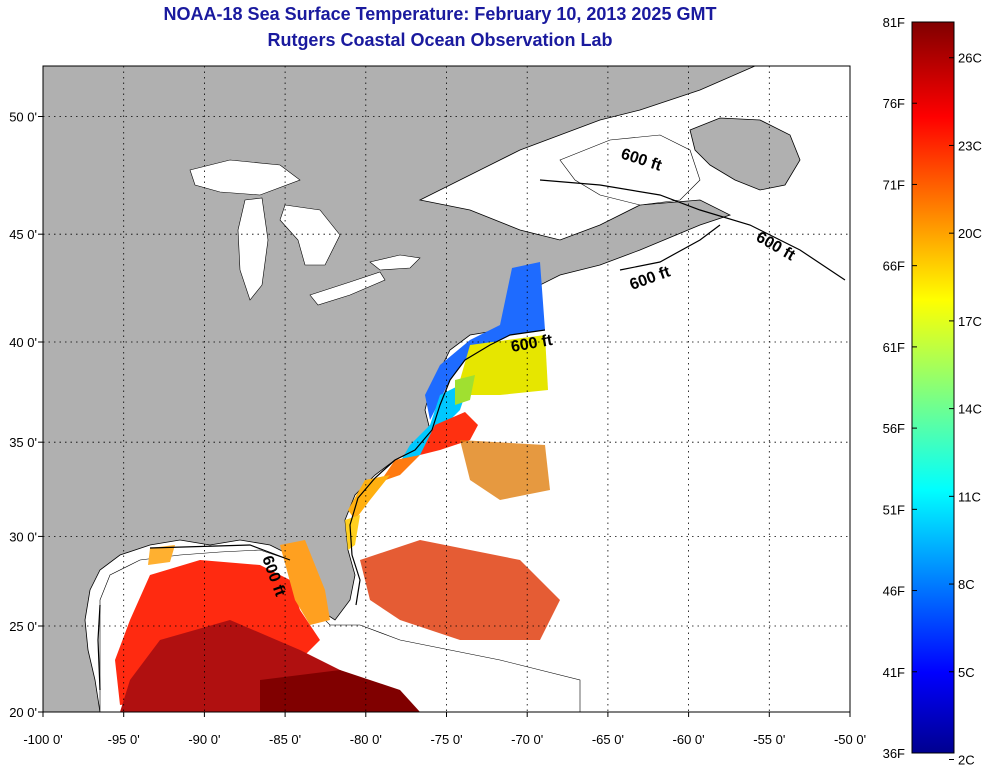 This screenshot has height=770, width=984. Describe the element at coordinates (966, 584) in the screenshot. I see `cb-label-c: 8C` at that location.